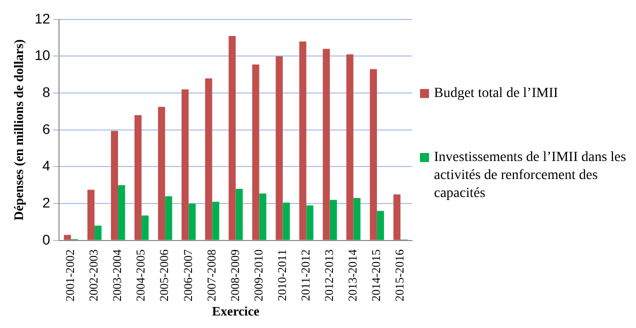 Image resolution: width=636 pixels, height=328 pixels. What do you see at coordinates (258, 275) in the screenshot?
I see `x-tick-label: 2009-2010` at bounding box center [258, 275].